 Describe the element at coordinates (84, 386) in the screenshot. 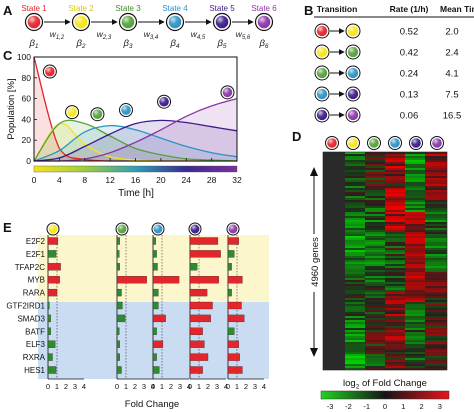

I see `fold-change-tick-label: 4` at that location.